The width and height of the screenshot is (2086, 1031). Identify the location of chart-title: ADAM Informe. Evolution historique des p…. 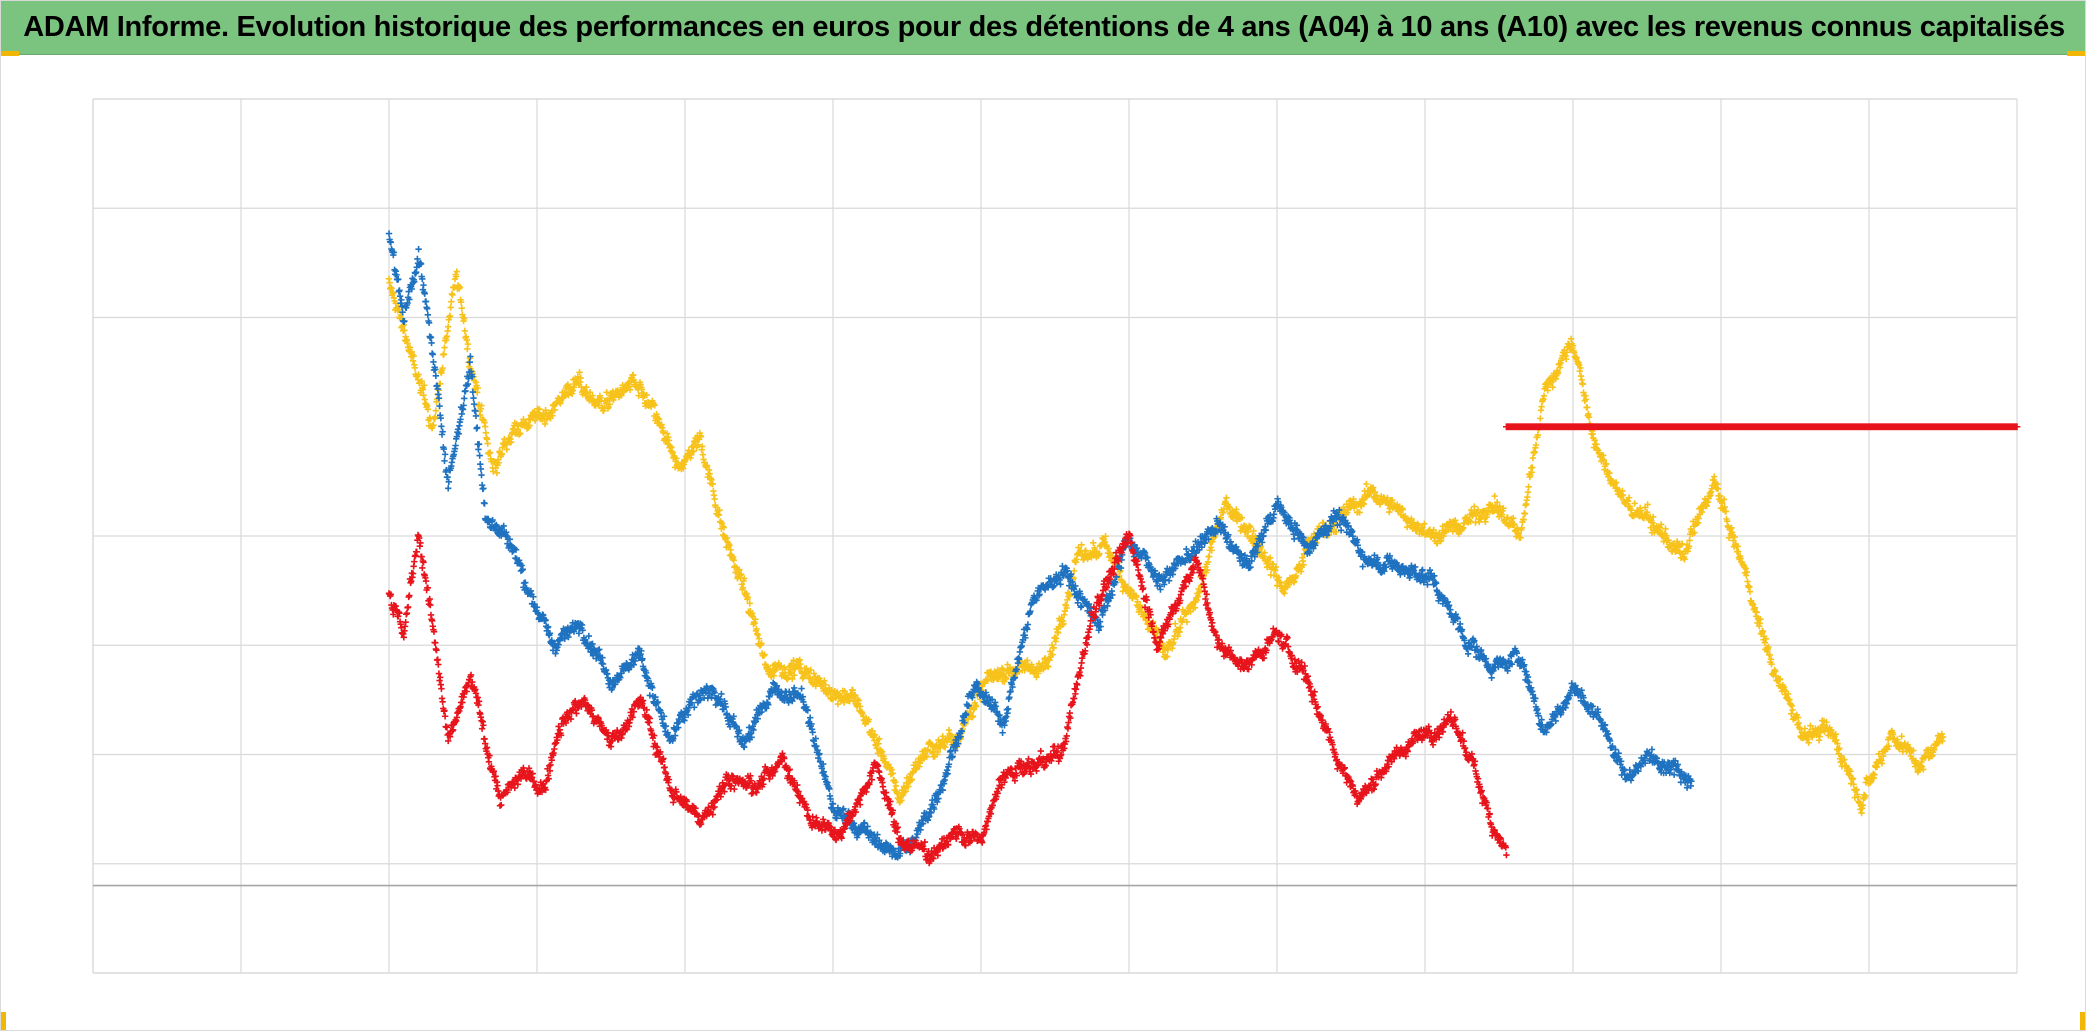
(1044, 27).